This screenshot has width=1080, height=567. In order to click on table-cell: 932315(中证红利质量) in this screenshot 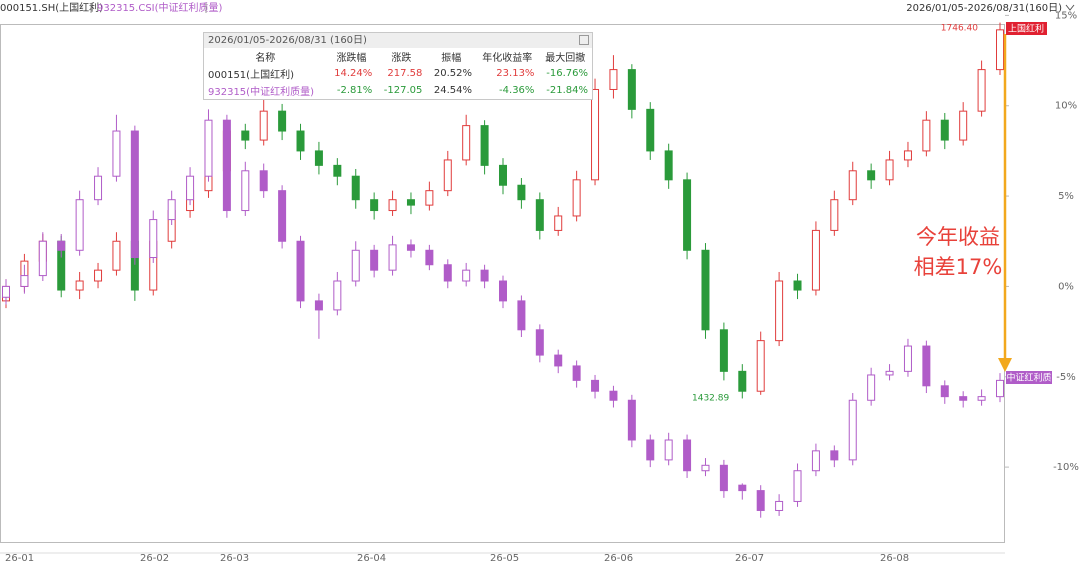, I will do `click(261, 92)`.